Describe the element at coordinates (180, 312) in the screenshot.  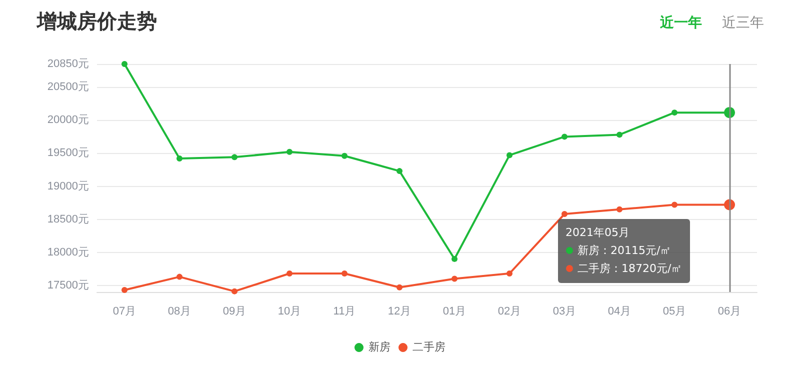
I see `x-tick-label: 08月` at that location.